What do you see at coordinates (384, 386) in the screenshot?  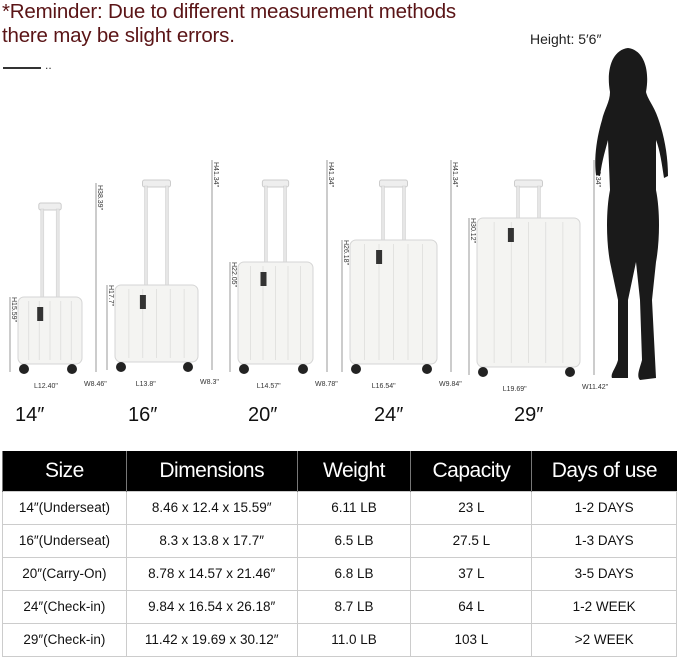 I see `length-label: L16.54"` at bounding box center [384, 386].